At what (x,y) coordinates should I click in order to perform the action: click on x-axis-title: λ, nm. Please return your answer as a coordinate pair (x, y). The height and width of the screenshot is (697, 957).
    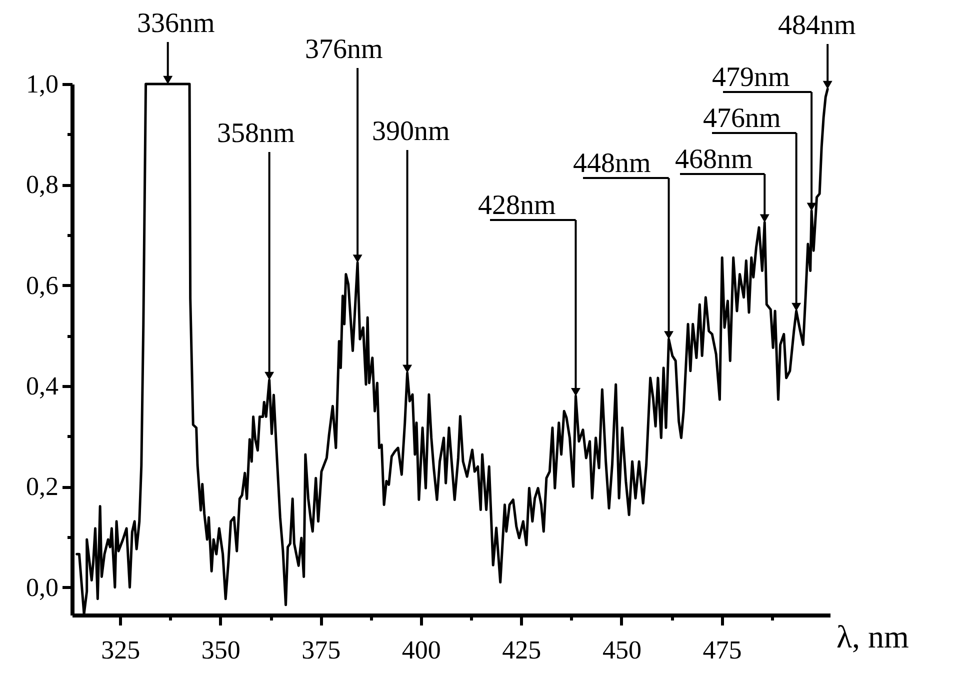
    Looking at the image, I should click on (873, 636).